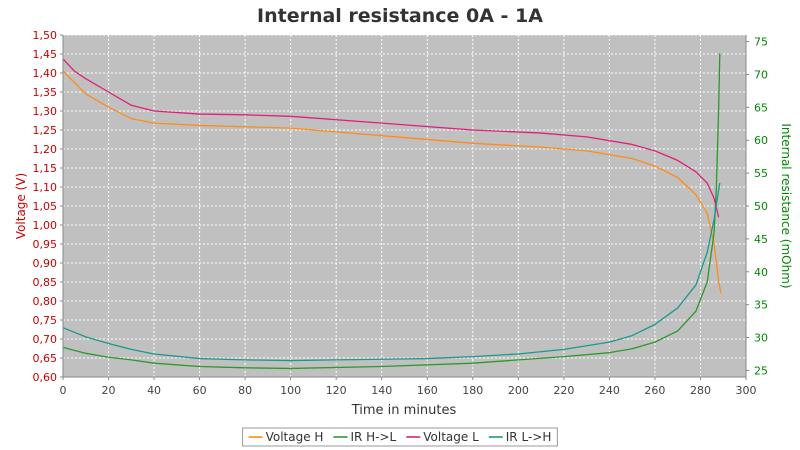 This screenshot has width=800, height=450. Describe the element at coordinates (290, 390) in the screenshot. I see `x-tick-label: 100` at that location.